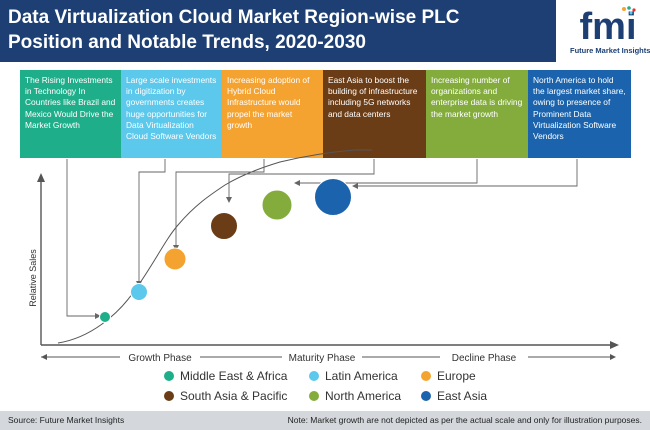  I want to click on leader-line-north-america, so click(388, 171).